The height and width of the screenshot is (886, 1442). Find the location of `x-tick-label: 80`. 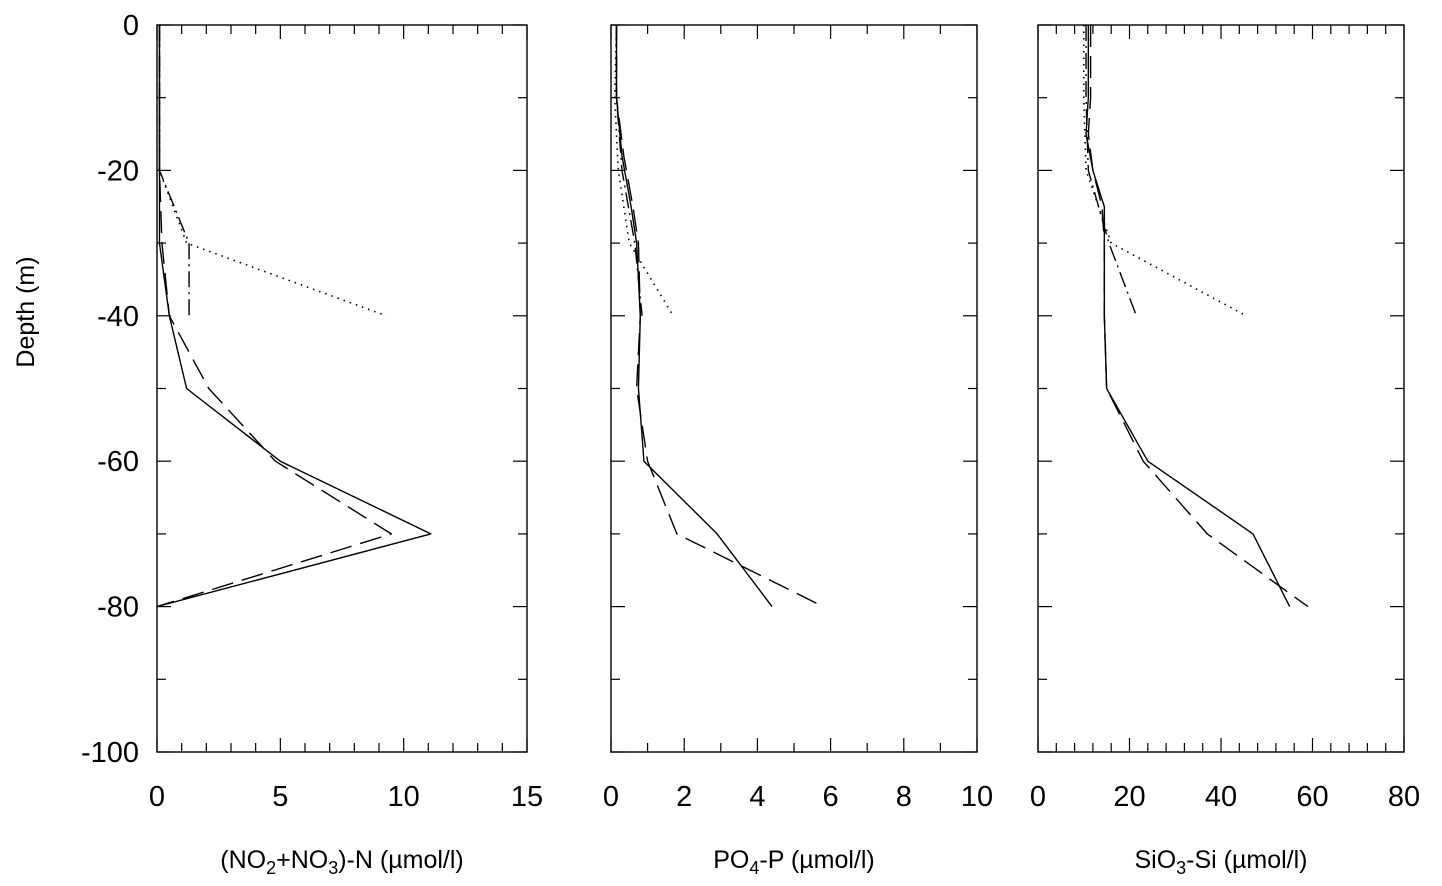

x-tick-label: 80 is located at coordinates (1404, 797).